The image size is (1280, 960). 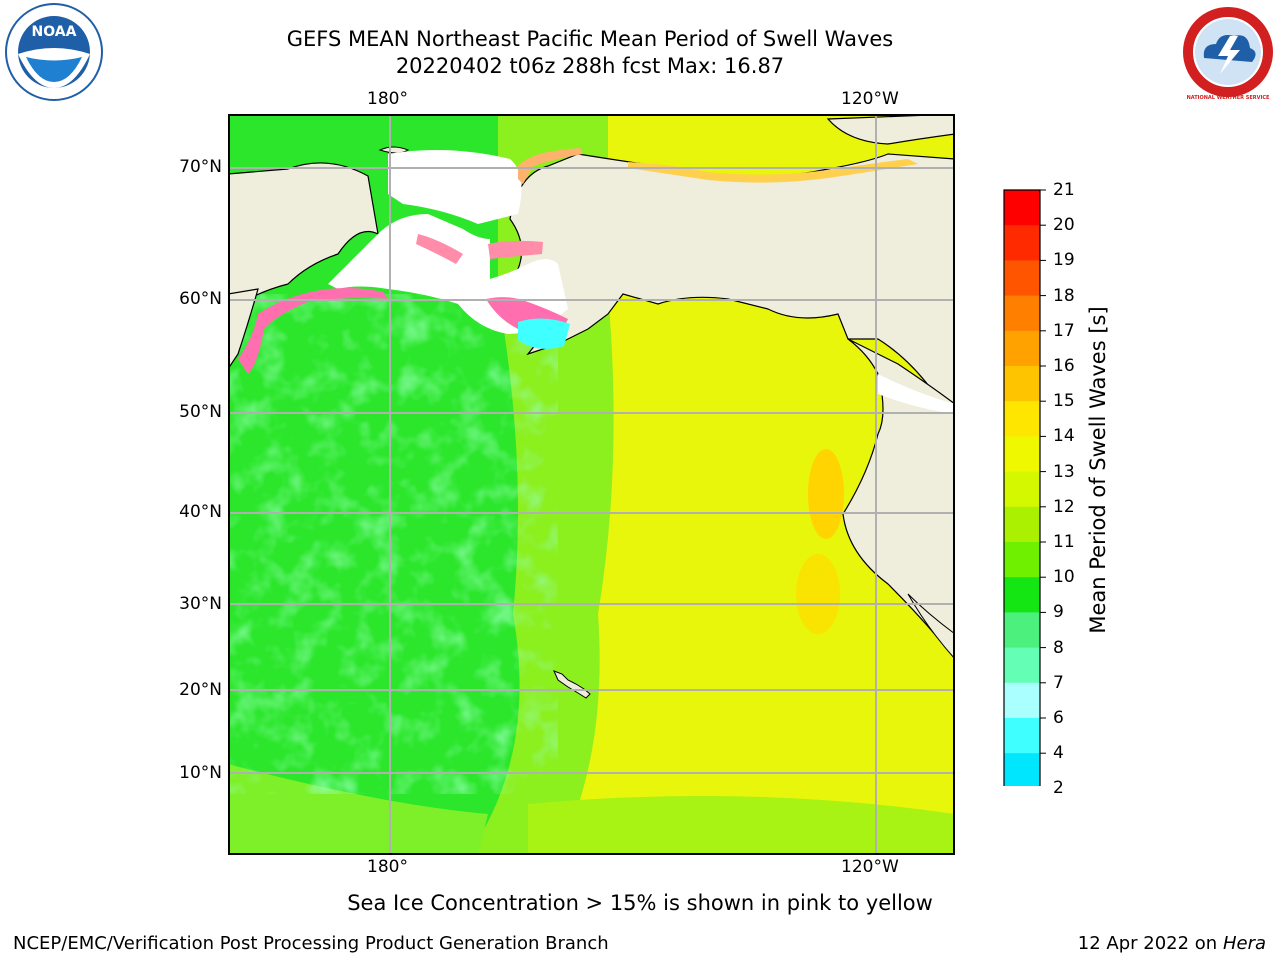 I want to click on footer-host: Hera, so click(x=1244, y=943).